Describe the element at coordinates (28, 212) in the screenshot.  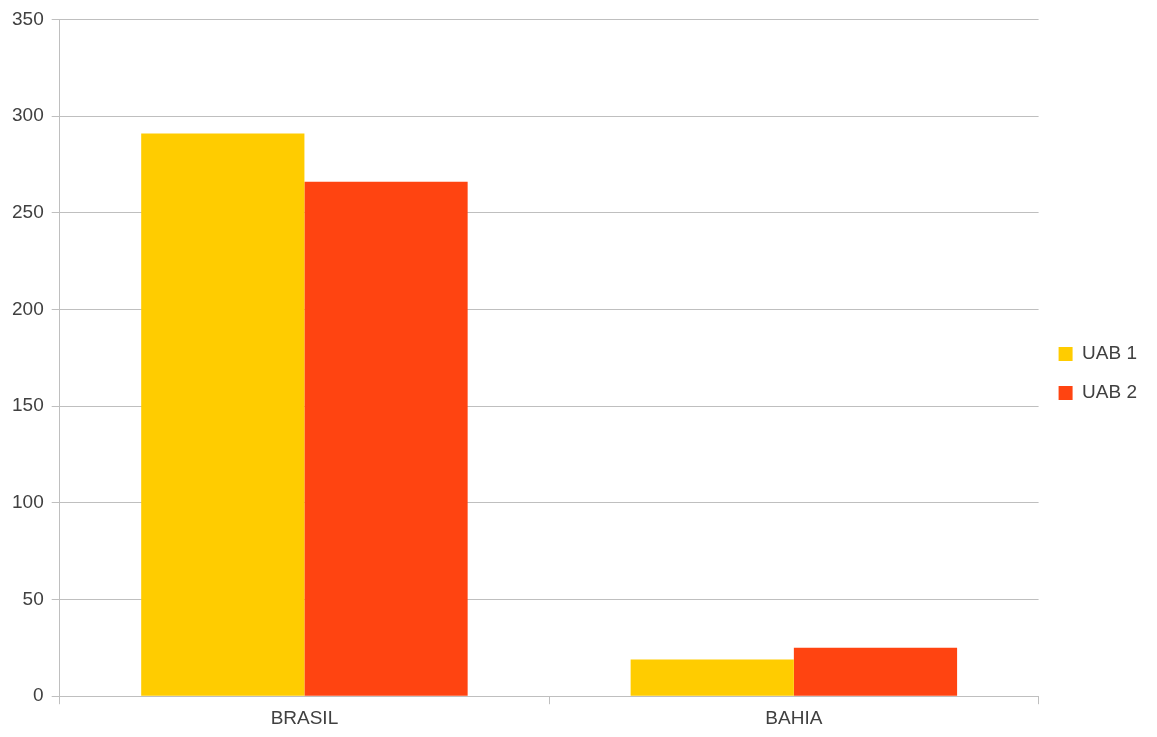
I see `y-tick-label: 250` at that location.